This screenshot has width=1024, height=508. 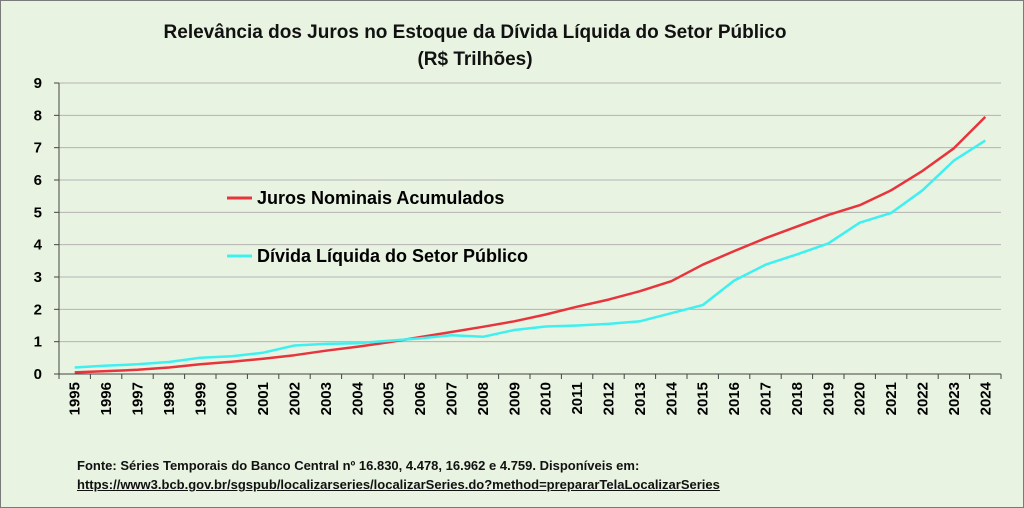 What do you see at coordinates (514, 398) in the screenshot?
I see `x-tick-label: 2009` at bounding box center [514, 398].